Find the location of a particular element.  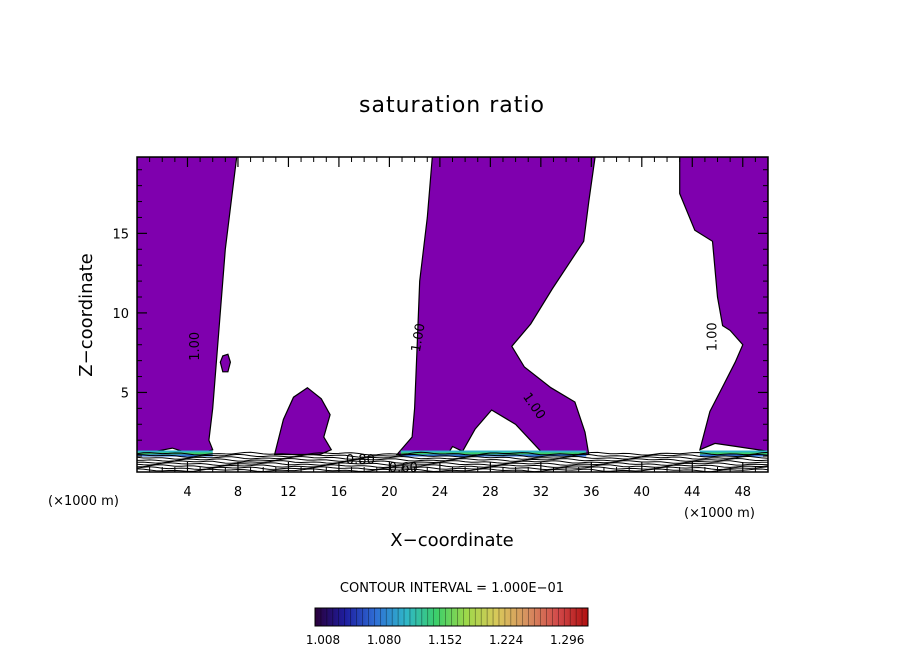

colorbar-tick-labels: 1.008 1.080 1.152 1.224 1.296 is located at coordinates (445, 640).